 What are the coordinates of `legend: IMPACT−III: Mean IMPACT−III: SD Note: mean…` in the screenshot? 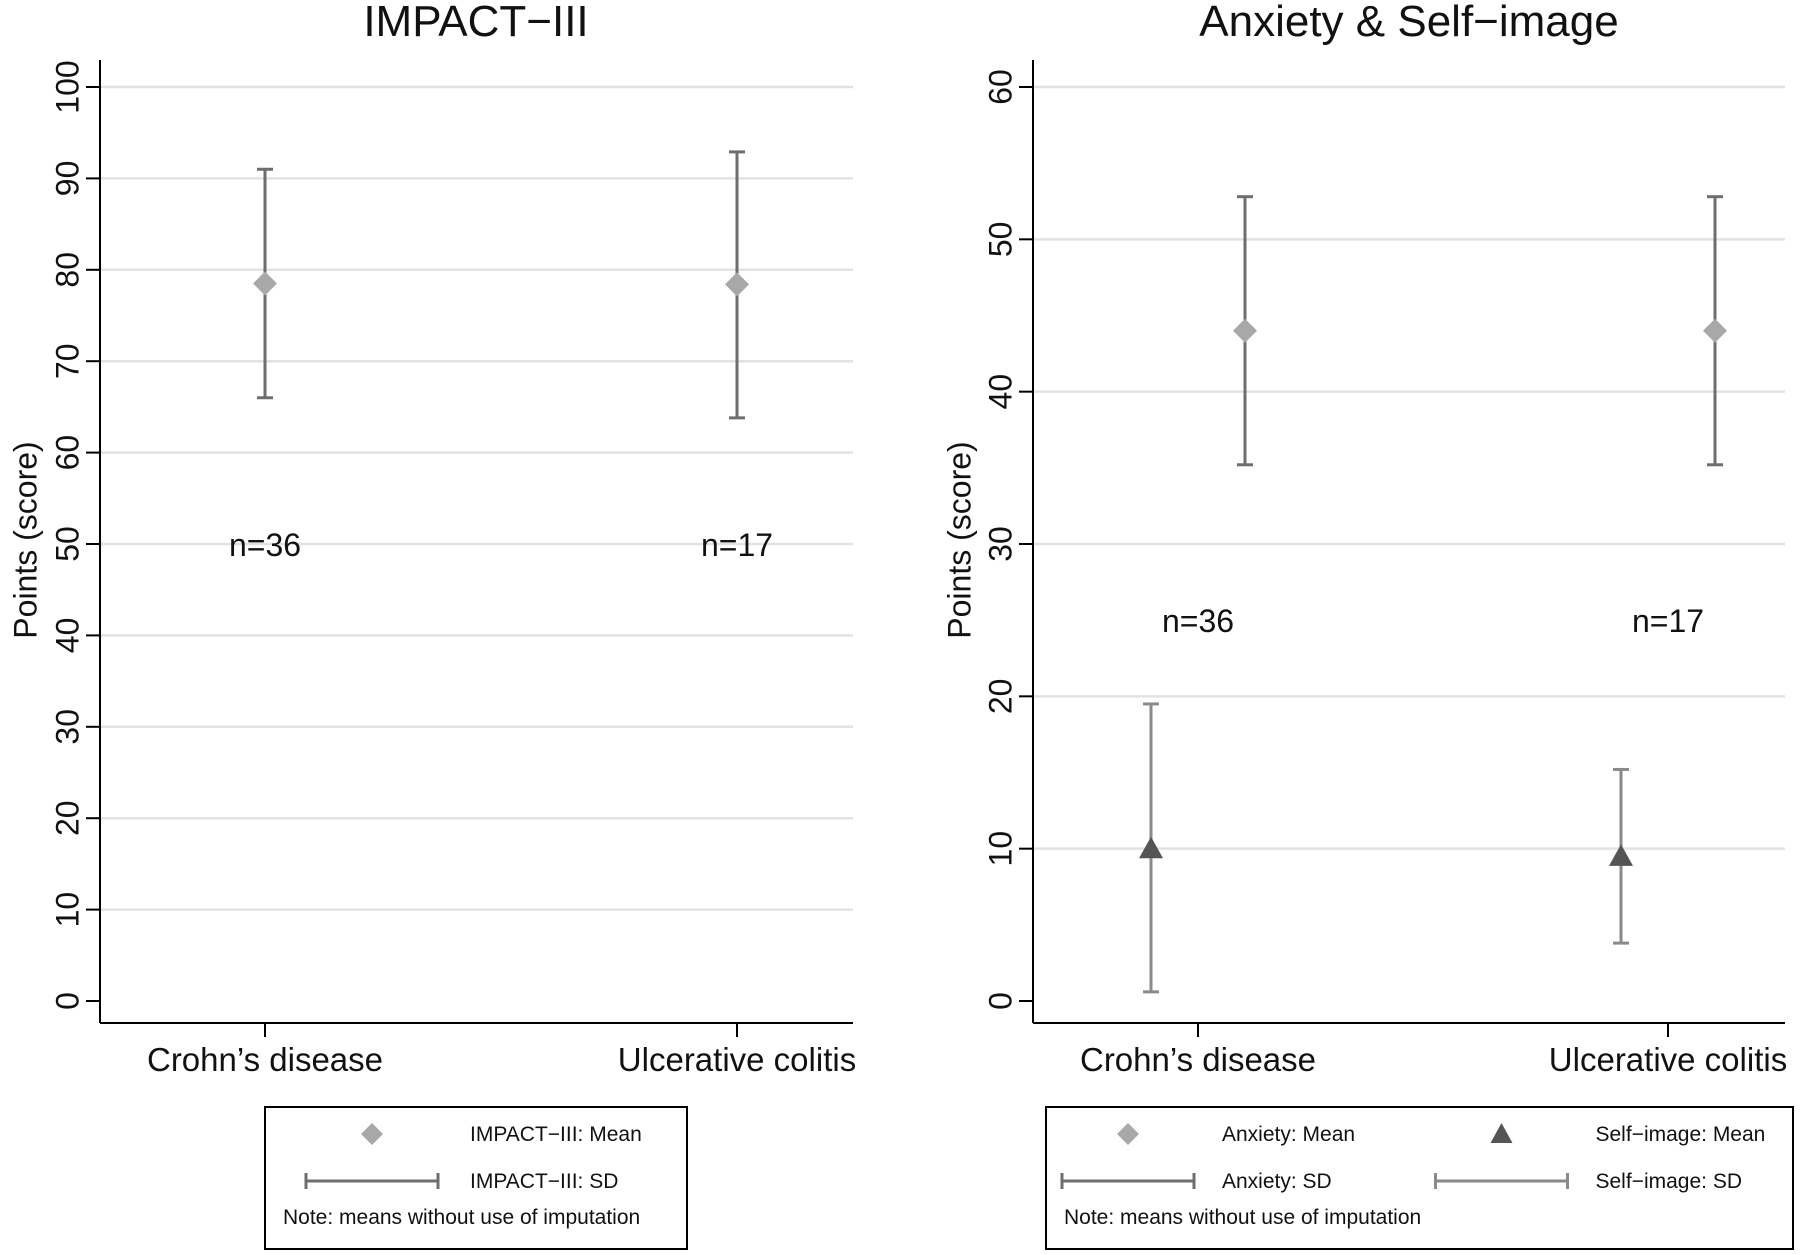 It's located at (476, 1178).